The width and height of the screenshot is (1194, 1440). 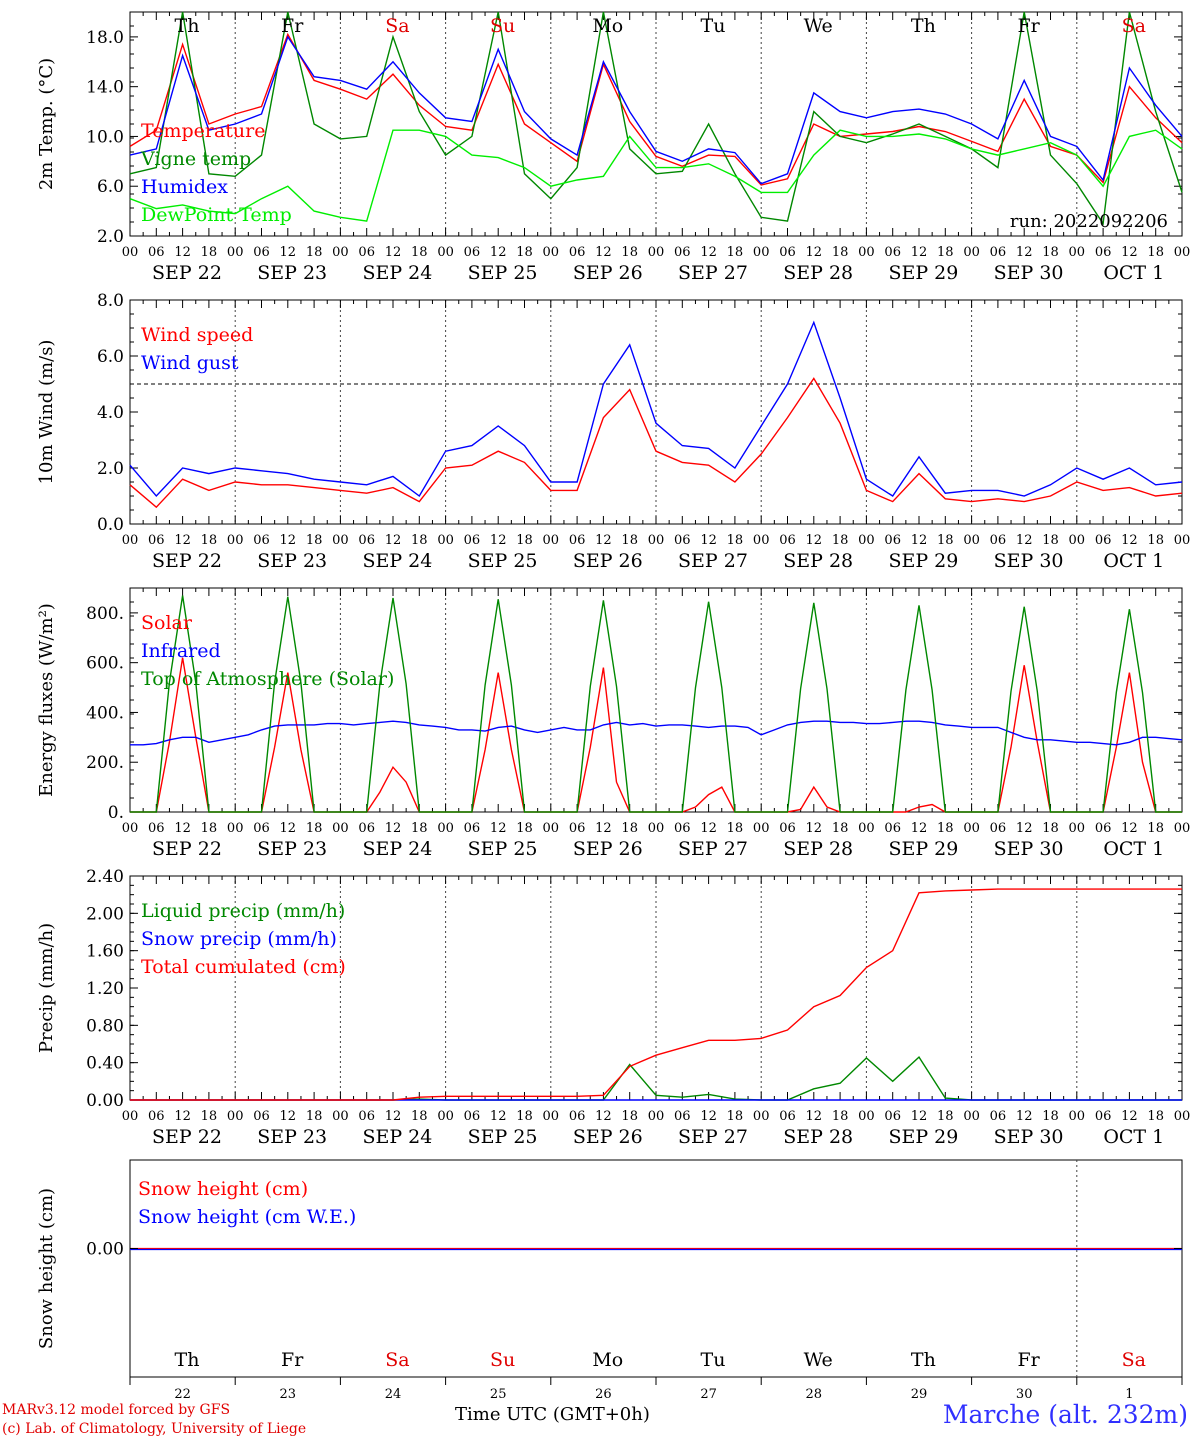 I want to click on legend-entry: Snow height (cm), so click(x=223, y=1189).